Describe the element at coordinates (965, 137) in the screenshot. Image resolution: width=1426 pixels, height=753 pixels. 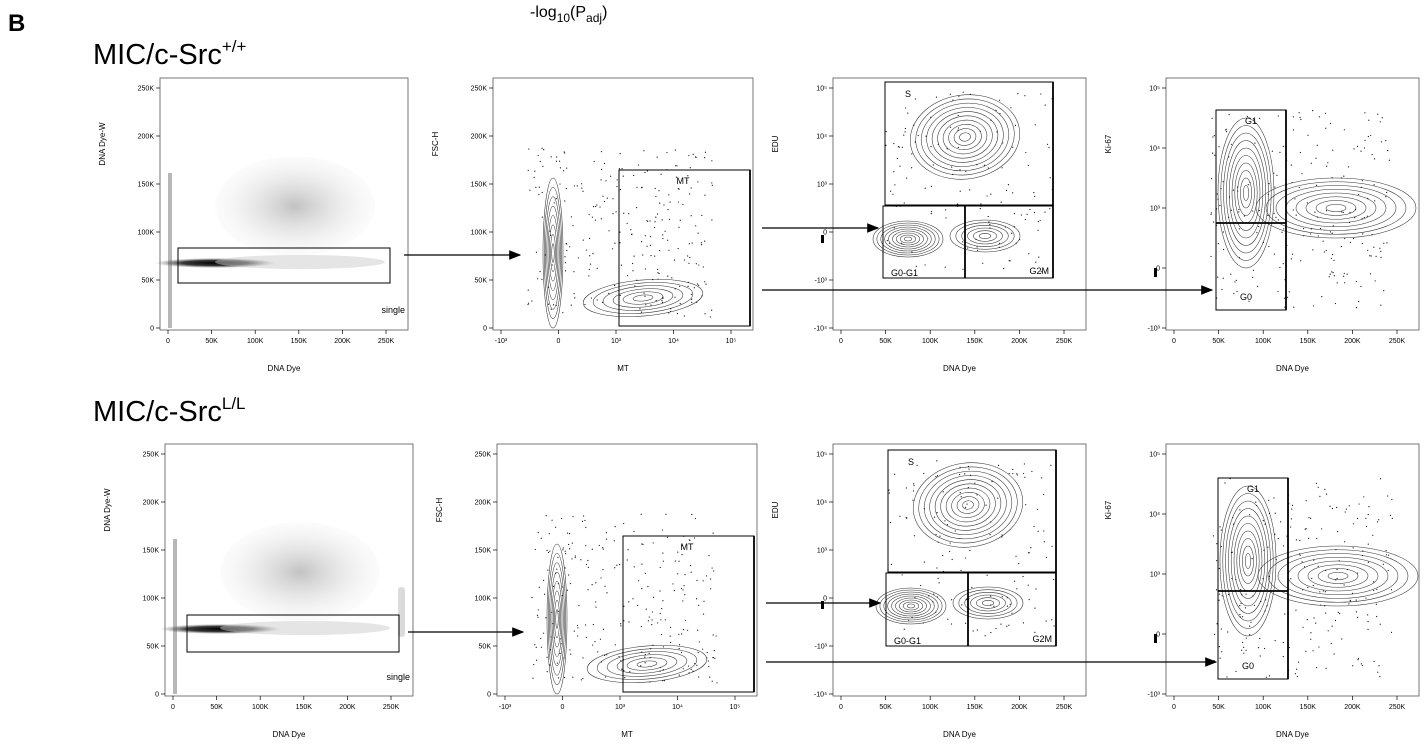
I see `r0-p2-s-contour` at that location.